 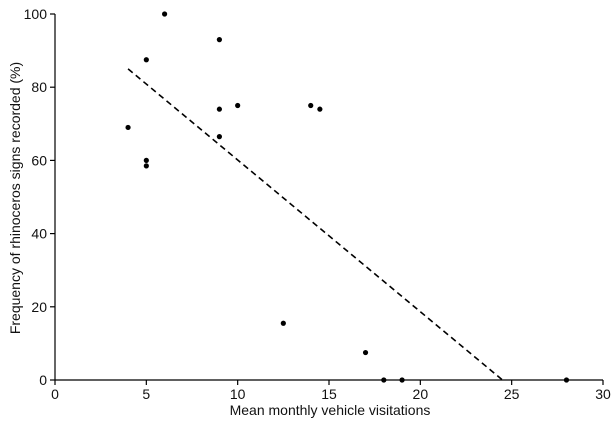 What do you see at coordinates (329, 394) in the screenshot?
I see `x-tick-label: 15` at bounding box center [329, 394].